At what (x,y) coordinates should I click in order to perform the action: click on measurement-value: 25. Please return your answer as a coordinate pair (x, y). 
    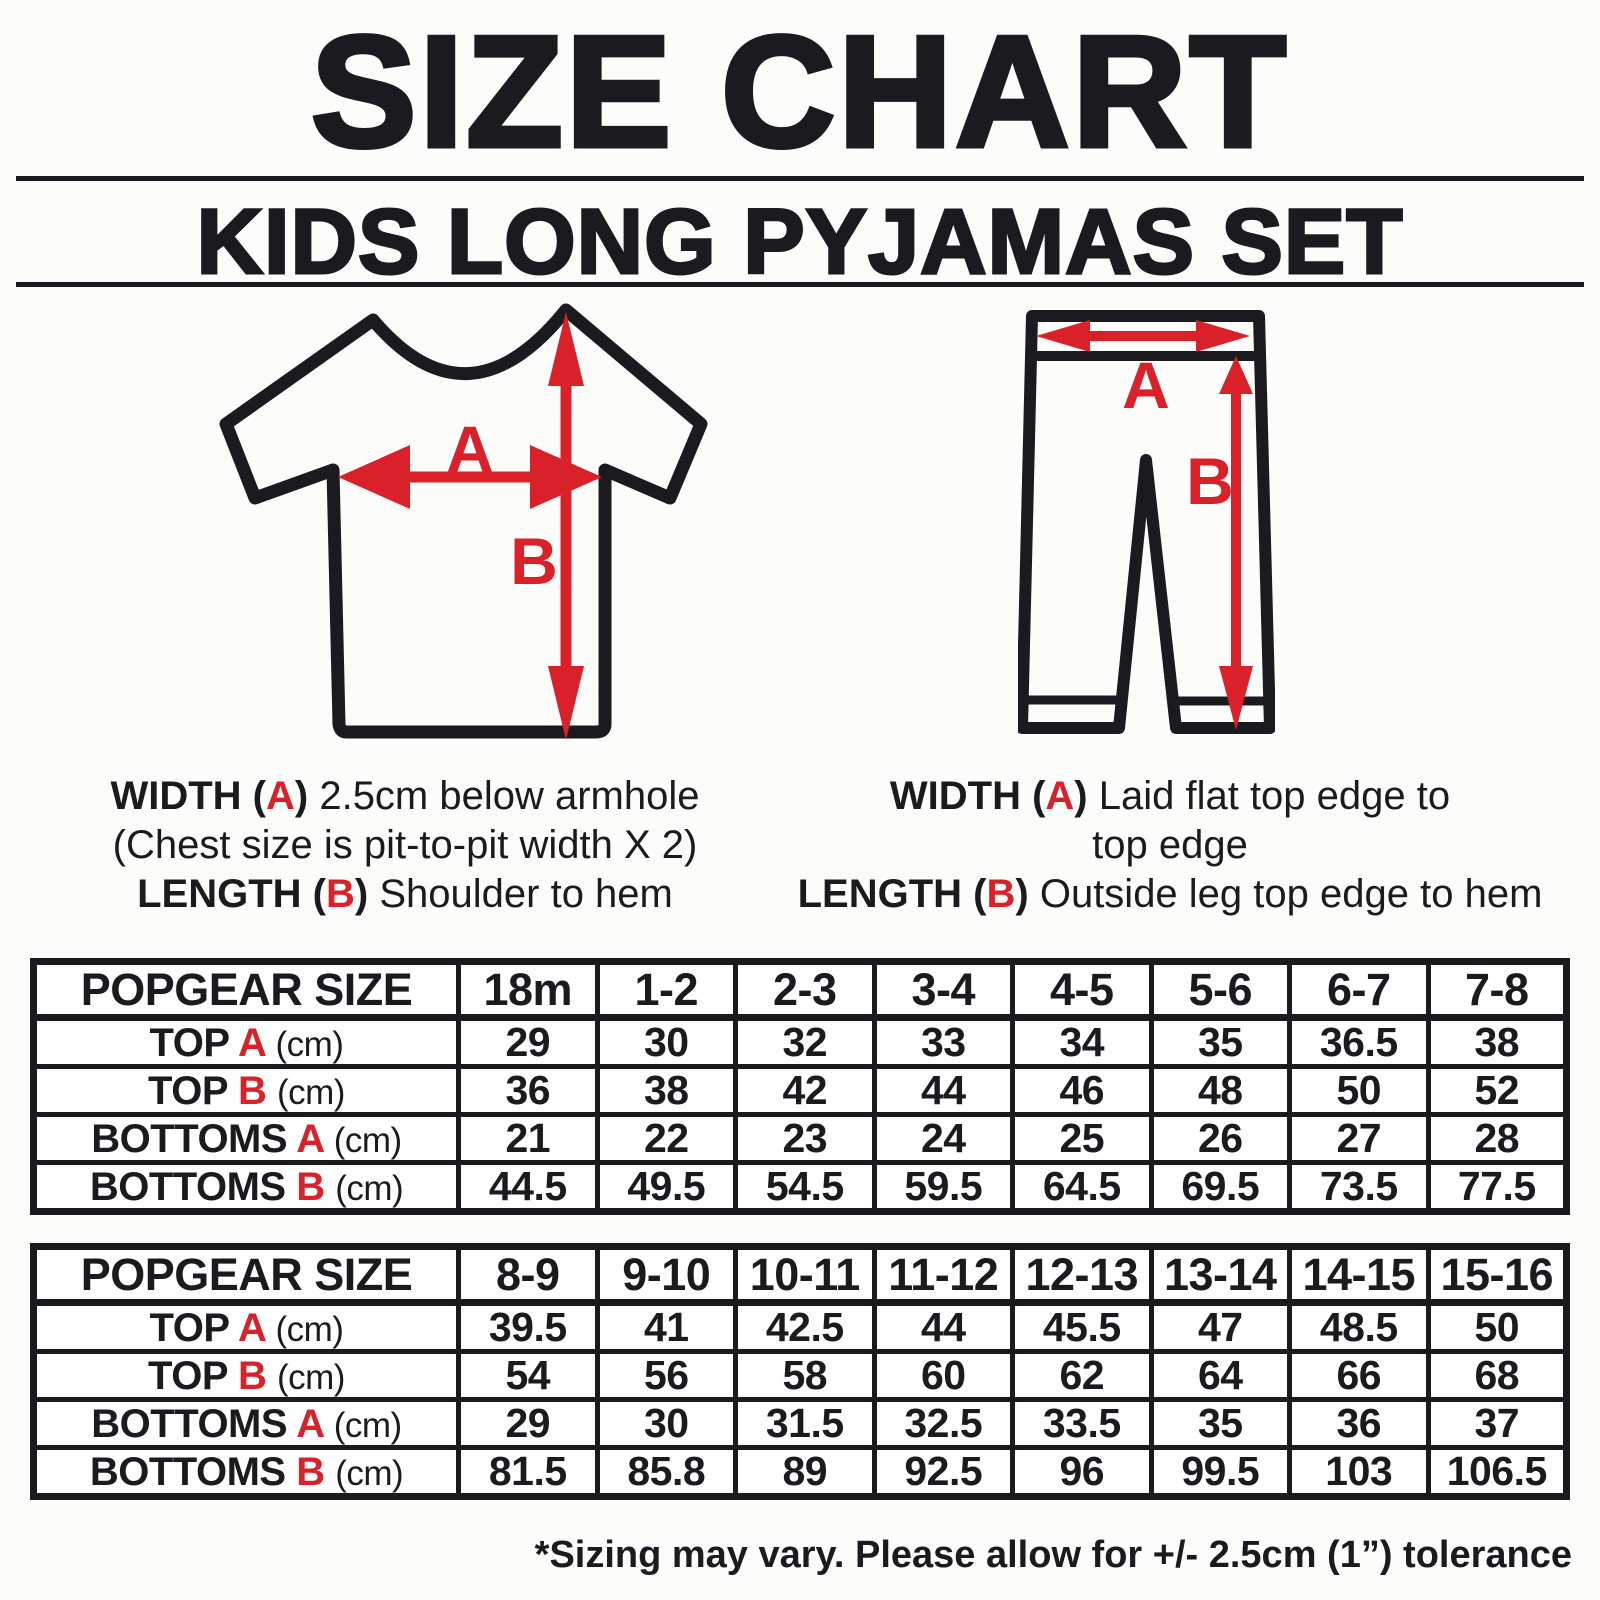
    Looking at the image, I should click on (1082, 1139).